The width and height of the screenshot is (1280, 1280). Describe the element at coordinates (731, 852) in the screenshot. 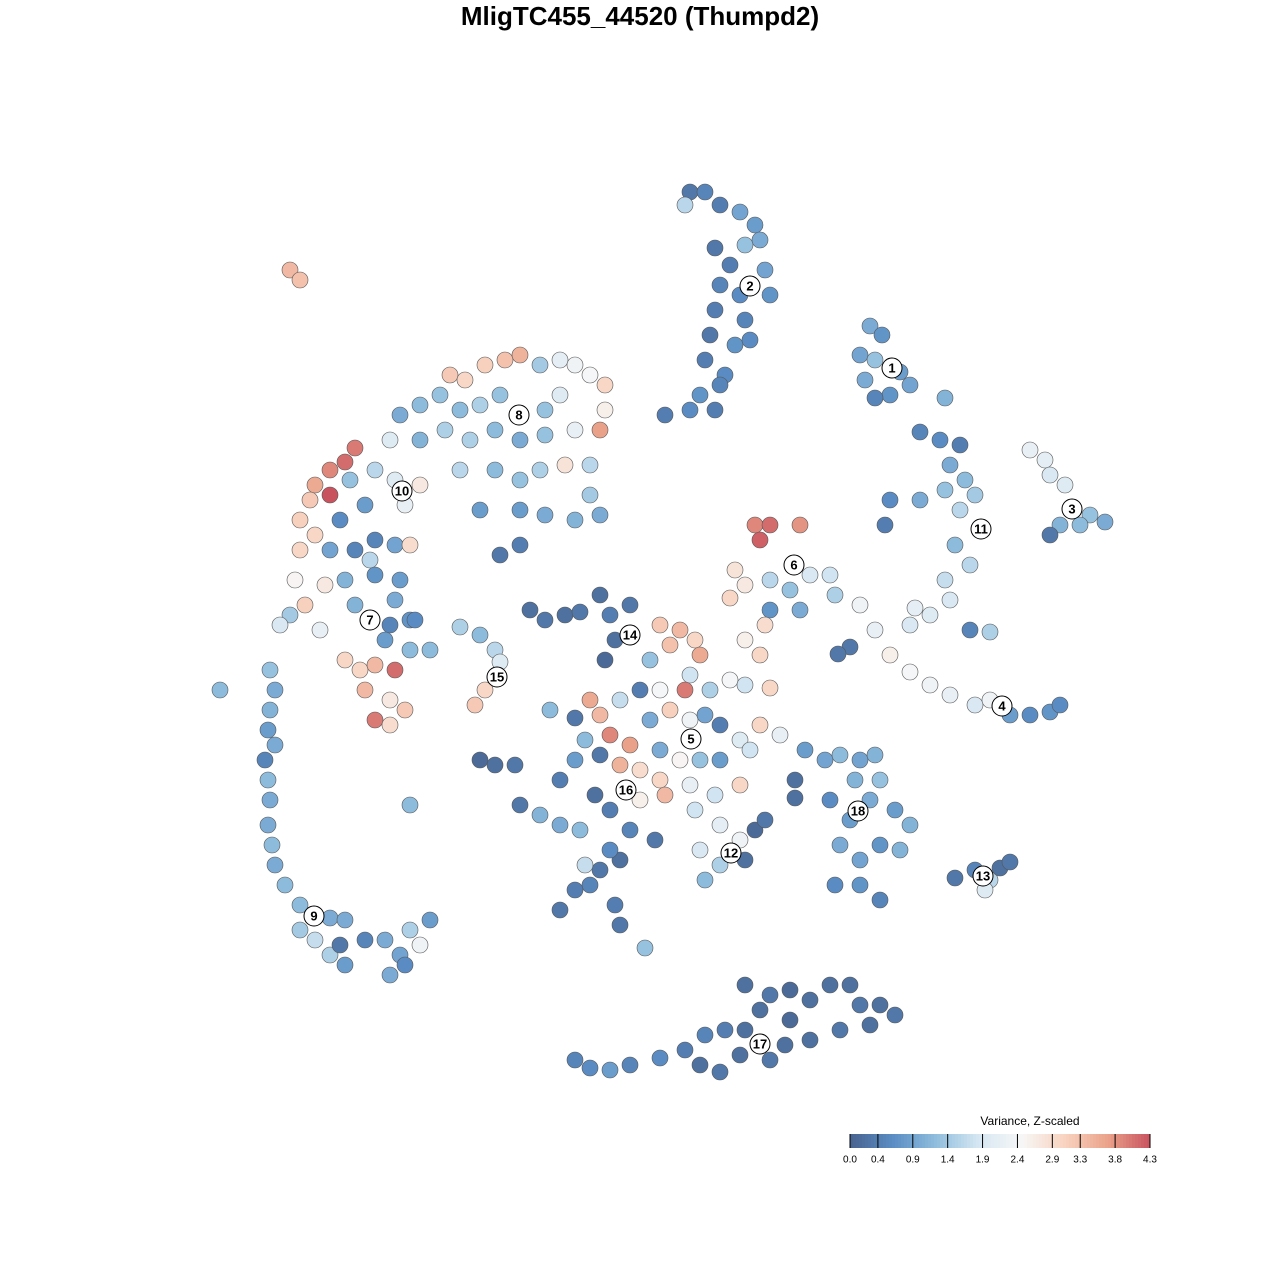

I see `cluster-label: 12` at that location.